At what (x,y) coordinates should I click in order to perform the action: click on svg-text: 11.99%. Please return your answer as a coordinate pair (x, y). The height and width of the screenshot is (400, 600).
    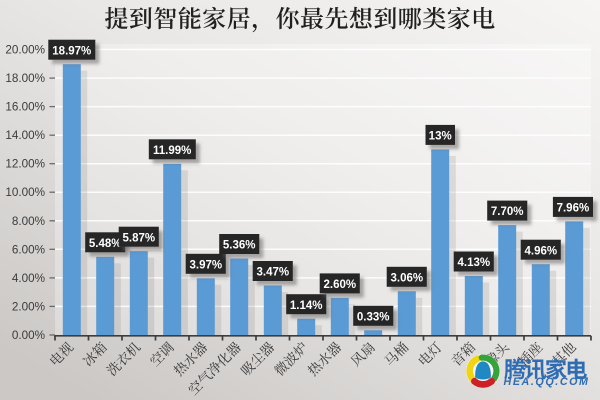
    Looking at the image, I should click on (172, 151).